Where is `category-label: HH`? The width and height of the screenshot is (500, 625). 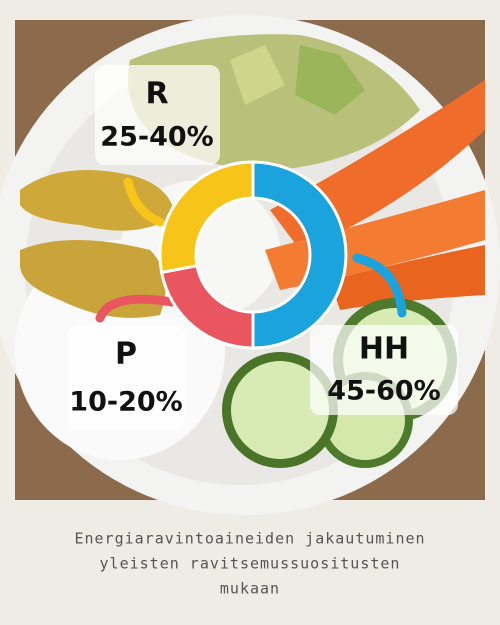 category-label: HH is located at coordinates (384, 349).